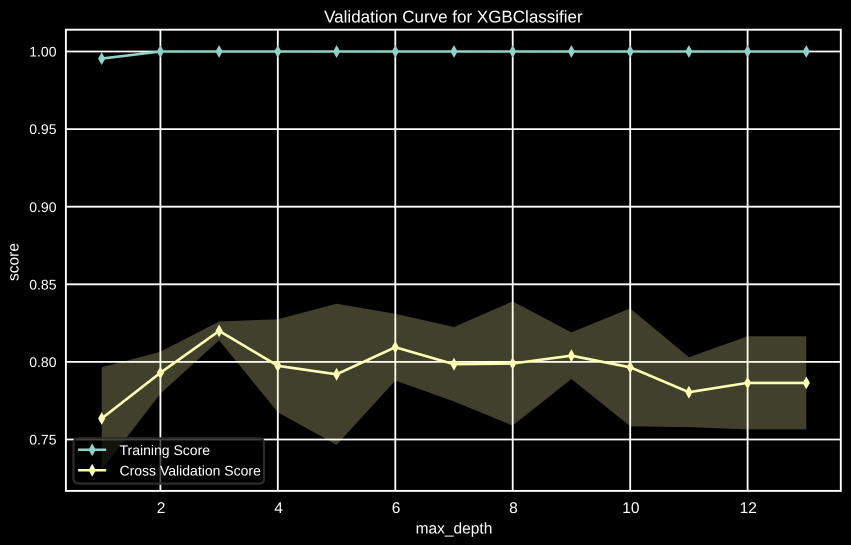 The image size is (851, 545). Describe the element at coordinates (454, 529) in the screenshot. I see `svg-text: max_depth` at that location.